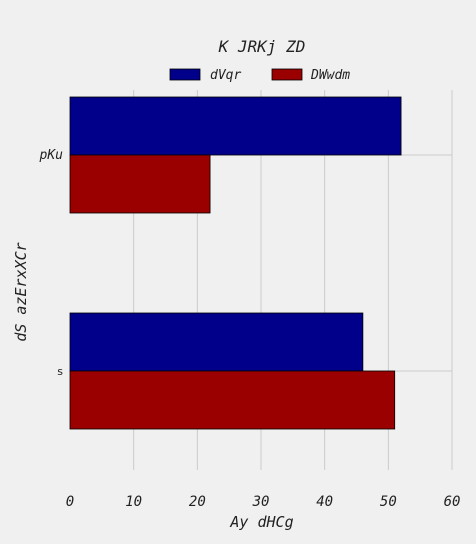 Image resolution: width=476 pixels, height=544 pixels. What do you see at coordinates (225, 75) in the screenshot?
I see `legend-label-series-1: dVqr` at bounding box center [225, 75].